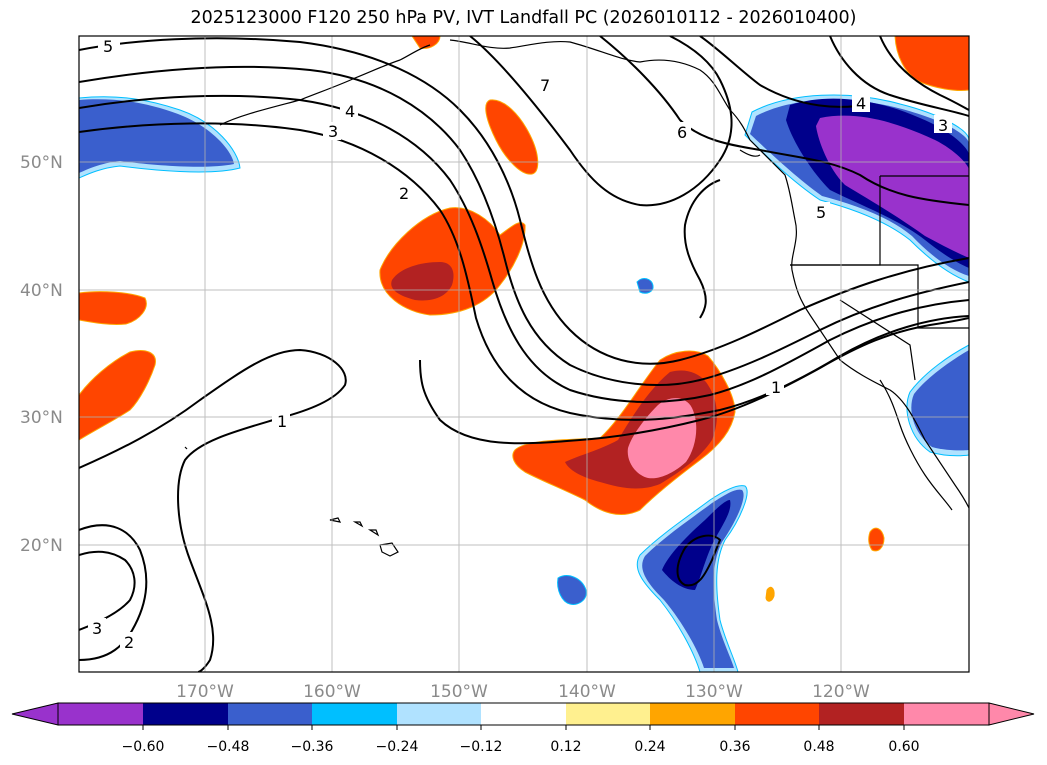 The height and width of the screenshot is (765, 1047). What do you see at coordinates (841, 692) in the screenshot?
I see `lon-label: 120°W` at bounding box center [841, 692].